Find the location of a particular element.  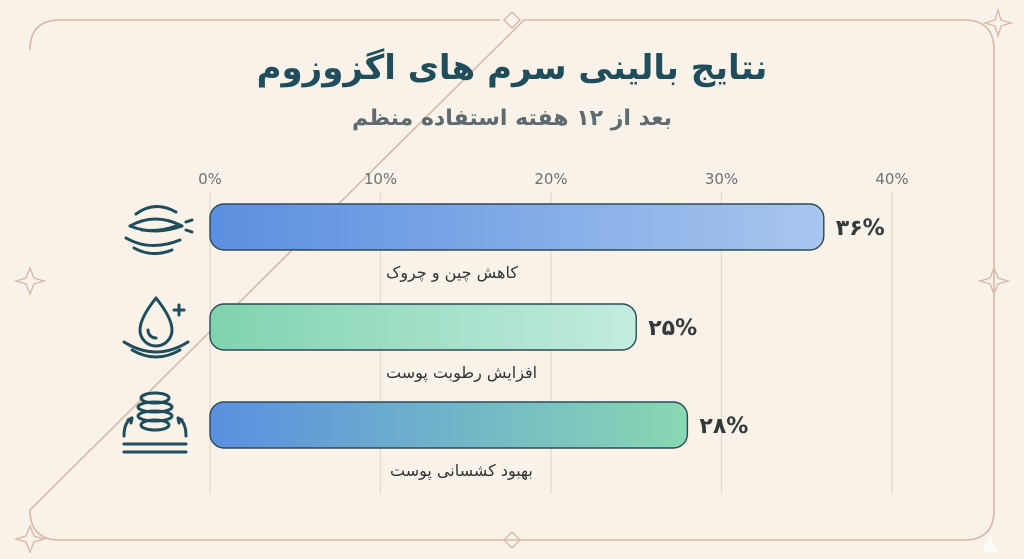

bar-value-label: ۲۸% is located at coordinates (723, 426).